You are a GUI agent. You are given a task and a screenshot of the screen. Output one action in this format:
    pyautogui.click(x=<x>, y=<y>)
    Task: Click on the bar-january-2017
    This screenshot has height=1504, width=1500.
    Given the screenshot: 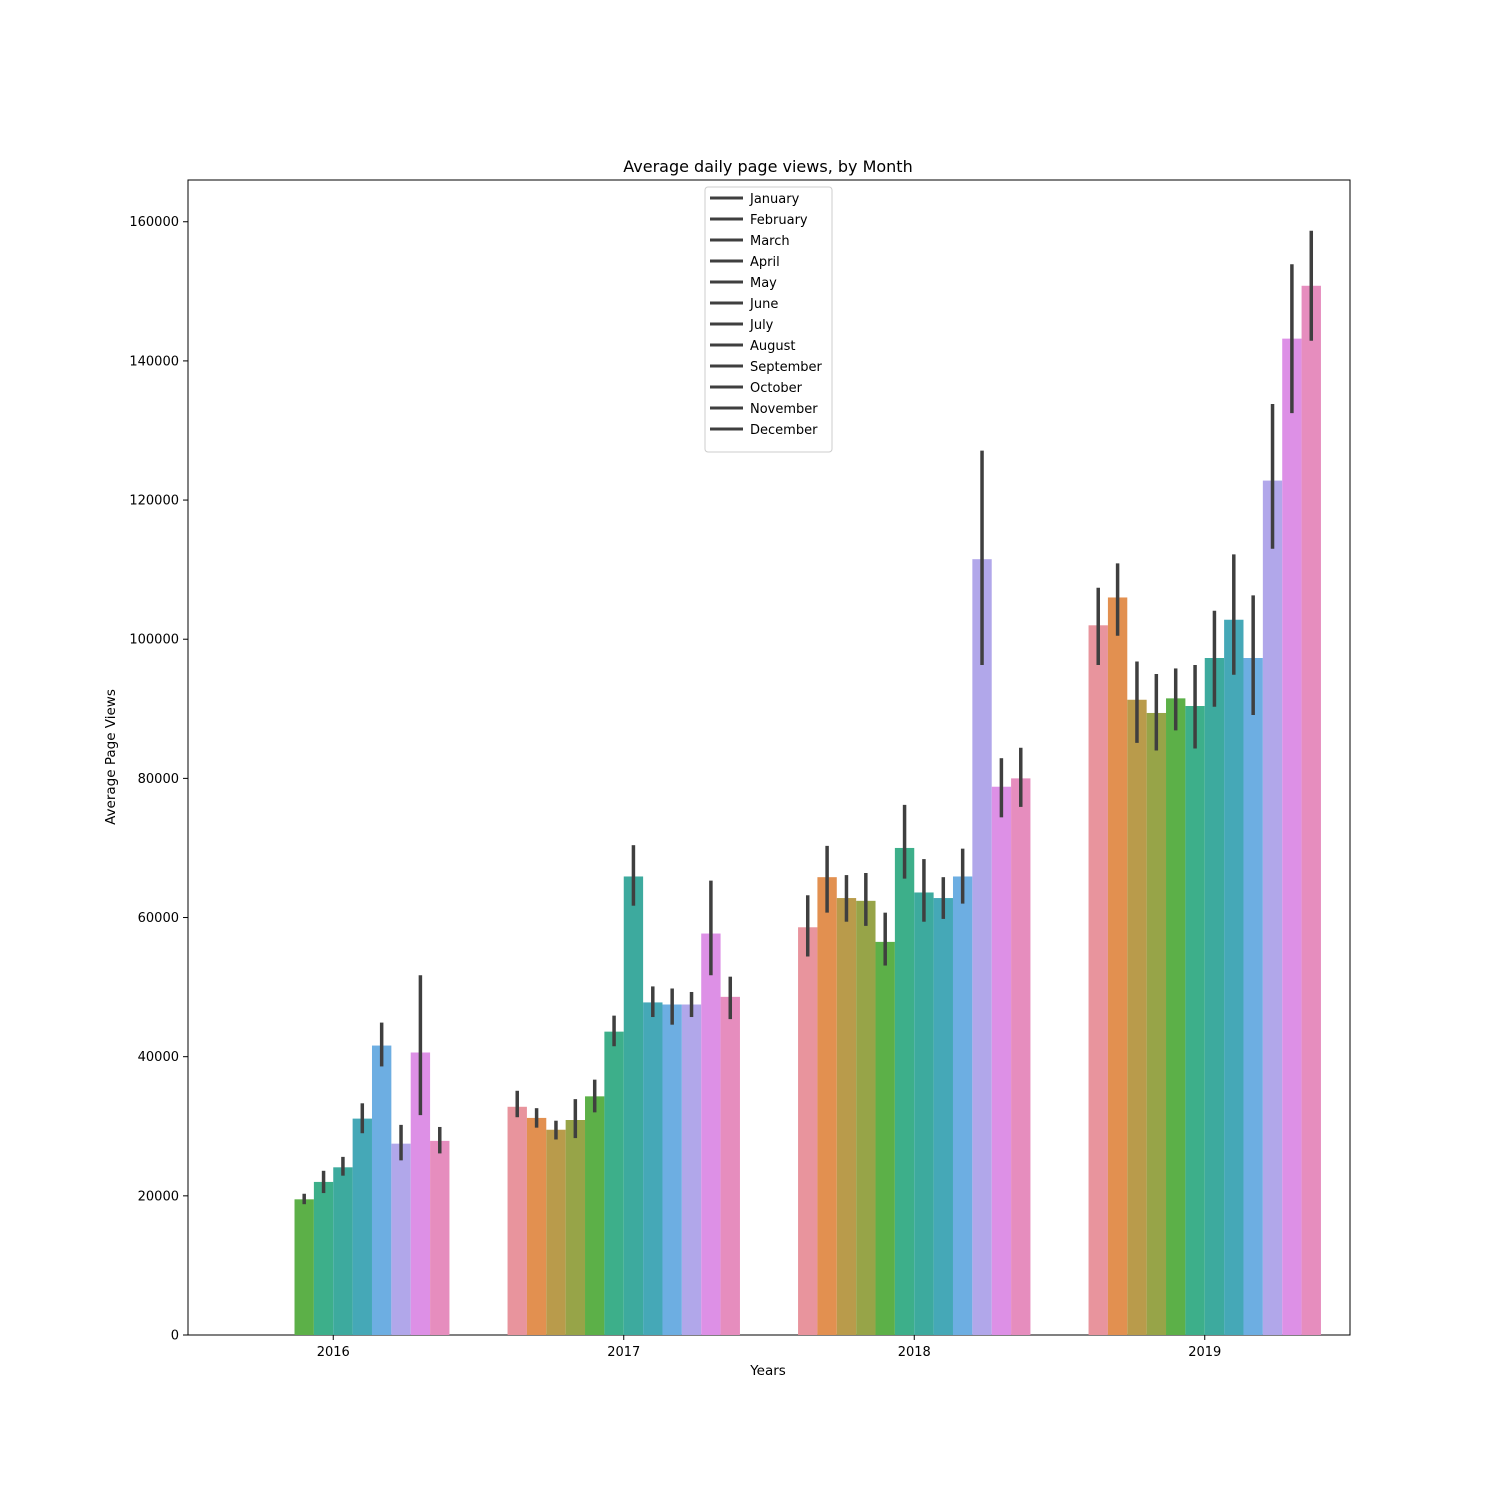 What is the action you would take?
    pyautogui.click(x=517, y=1220)
    